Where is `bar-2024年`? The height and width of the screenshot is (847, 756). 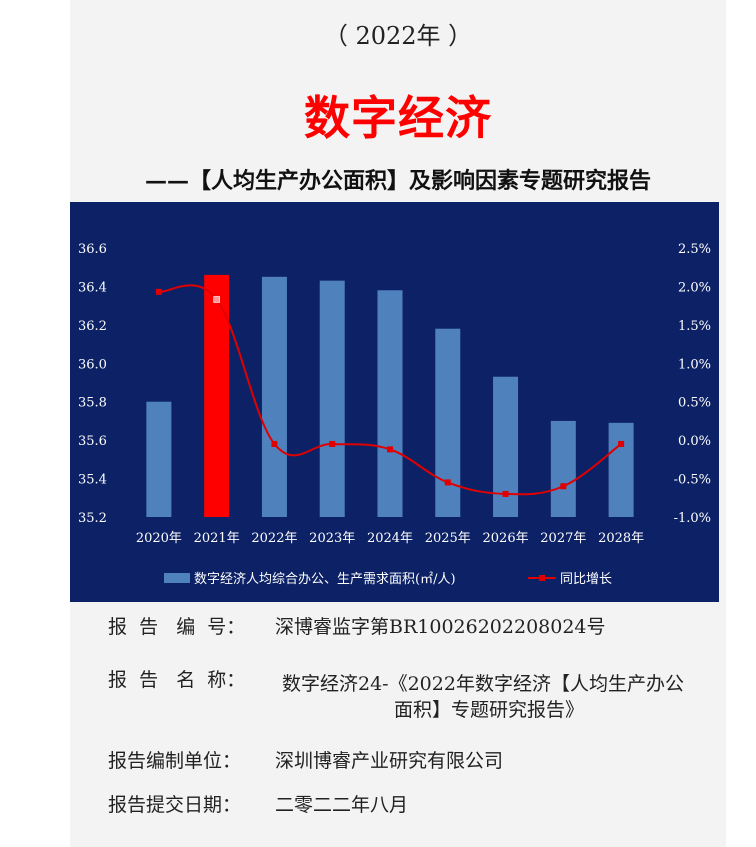
bar-2024年 is located at coordinates (390, 403).